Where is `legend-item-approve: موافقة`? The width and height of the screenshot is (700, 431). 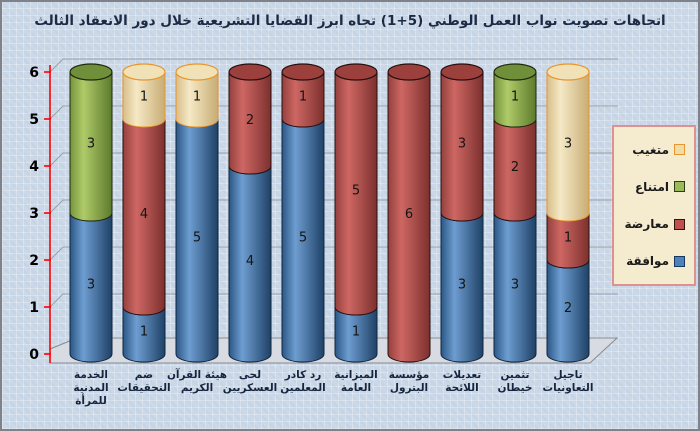 legend-item-approve: موافقة is located at coordinates (654, 261).